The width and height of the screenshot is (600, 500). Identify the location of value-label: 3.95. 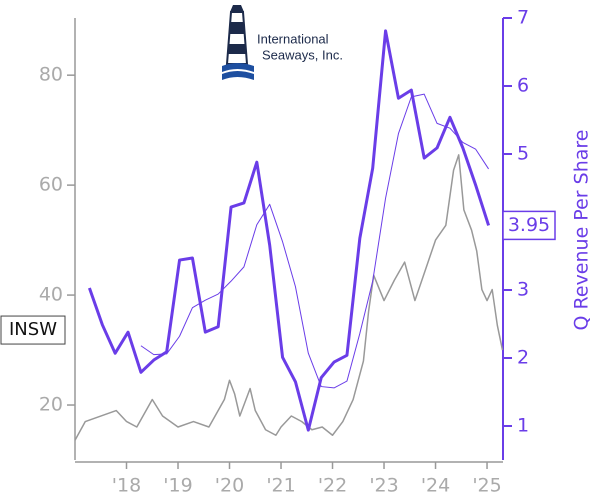
(529, 225).